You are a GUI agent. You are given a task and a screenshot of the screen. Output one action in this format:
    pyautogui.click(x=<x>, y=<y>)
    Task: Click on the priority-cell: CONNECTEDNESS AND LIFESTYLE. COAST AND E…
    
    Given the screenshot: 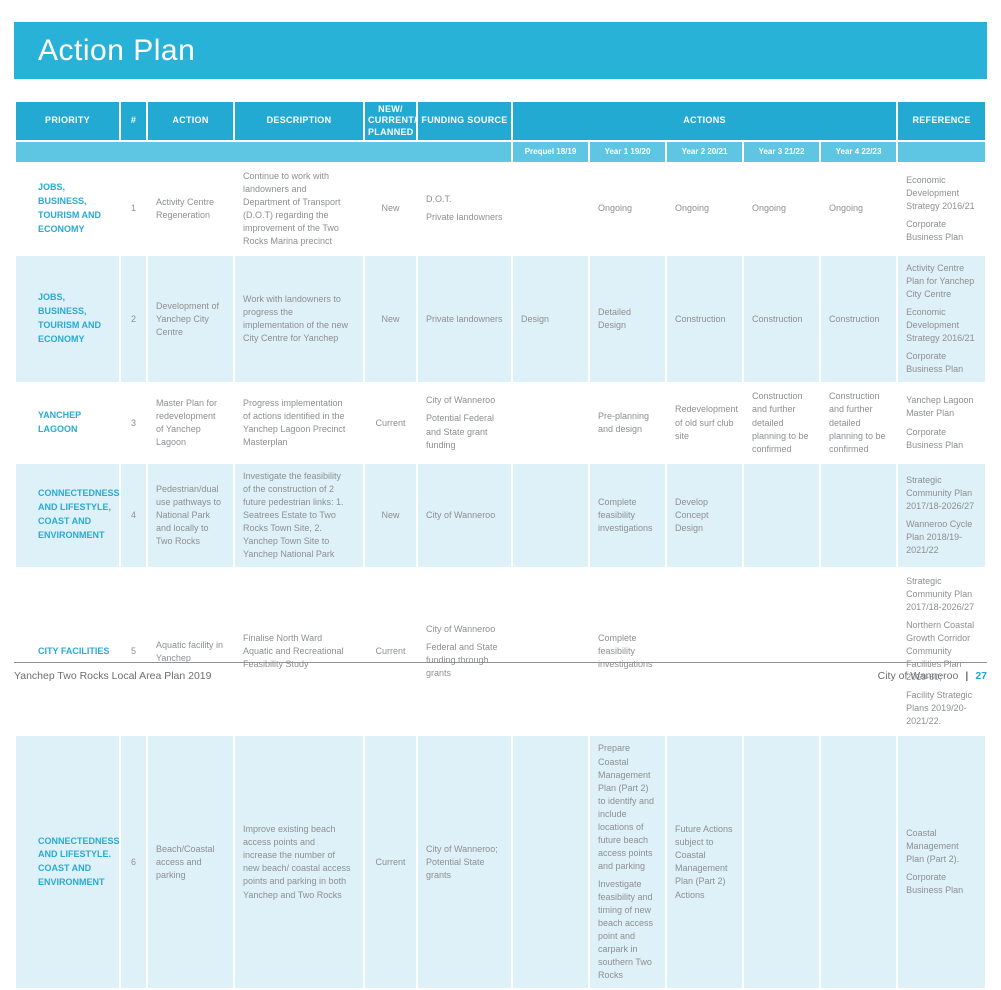 What is the action you would take?
    pyautogui.click(x=68, y=862)
    